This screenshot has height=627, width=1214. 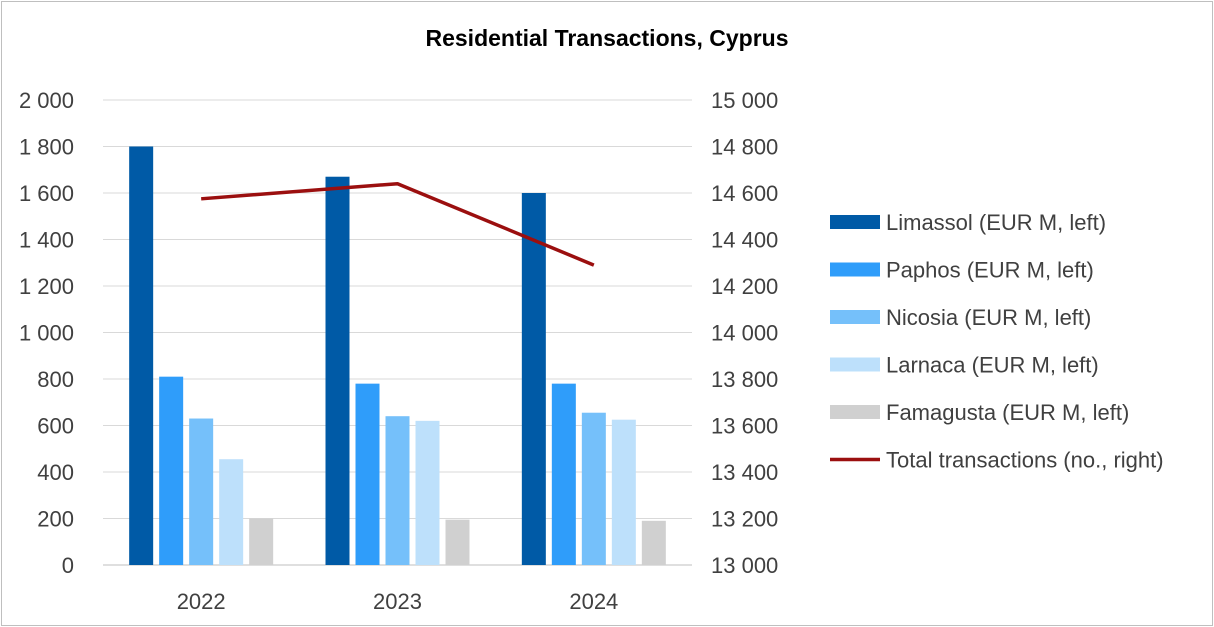 What do you see at coordinates (201, 601) in the screenshot?
I see `x-tick-label: 2022` at bounding box center [201, 601].